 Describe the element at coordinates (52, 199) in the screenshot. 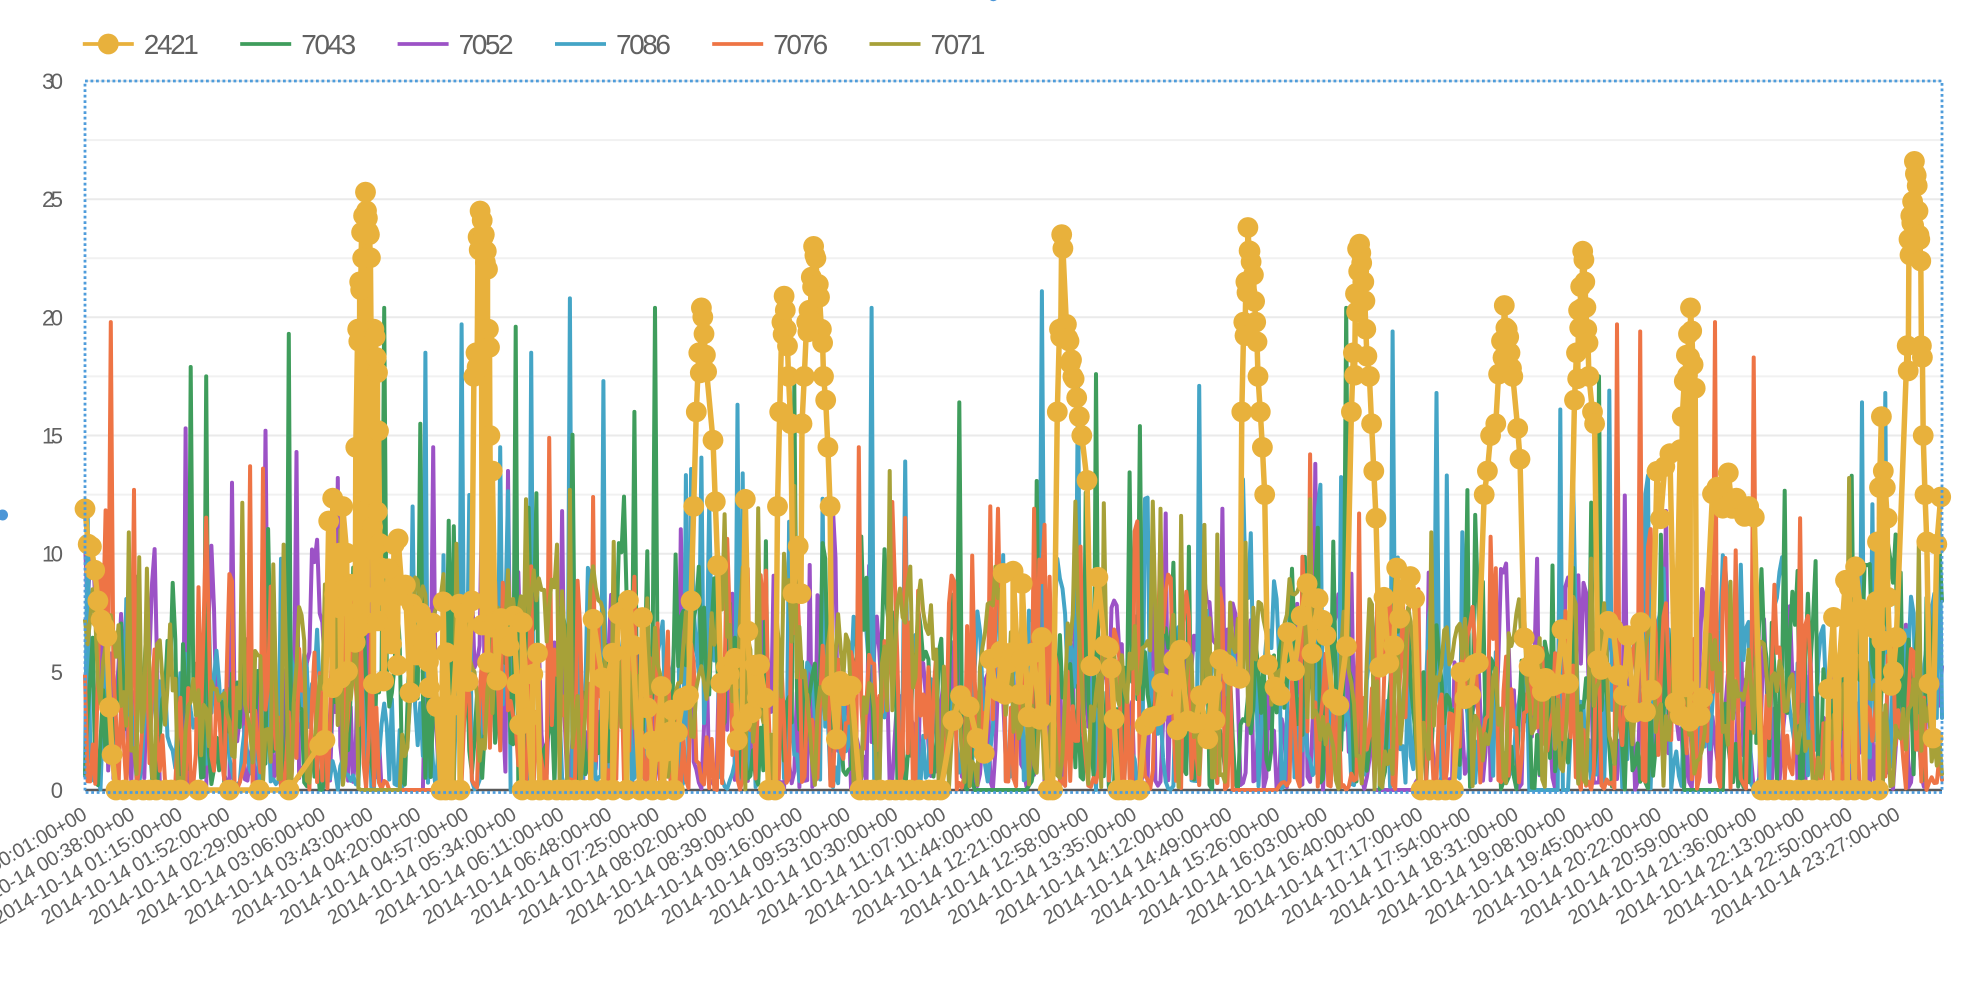

I see `svg-text: 25` at that location.